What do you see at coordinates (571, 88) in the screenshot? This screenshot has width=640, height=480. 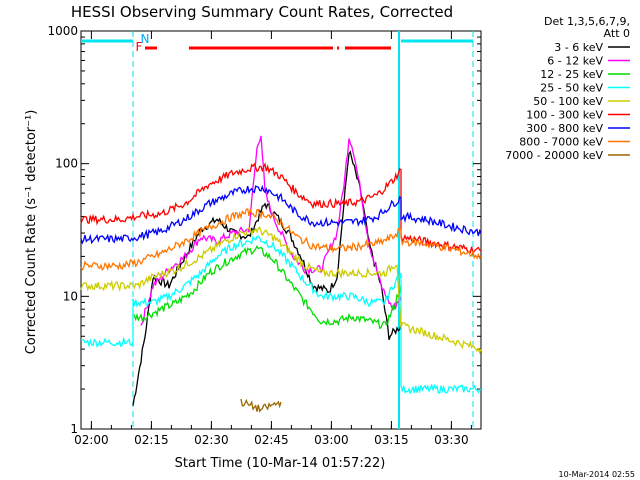 I see `legend-entry-label: 25 - 50 keV` at bounding box center [571, 88].